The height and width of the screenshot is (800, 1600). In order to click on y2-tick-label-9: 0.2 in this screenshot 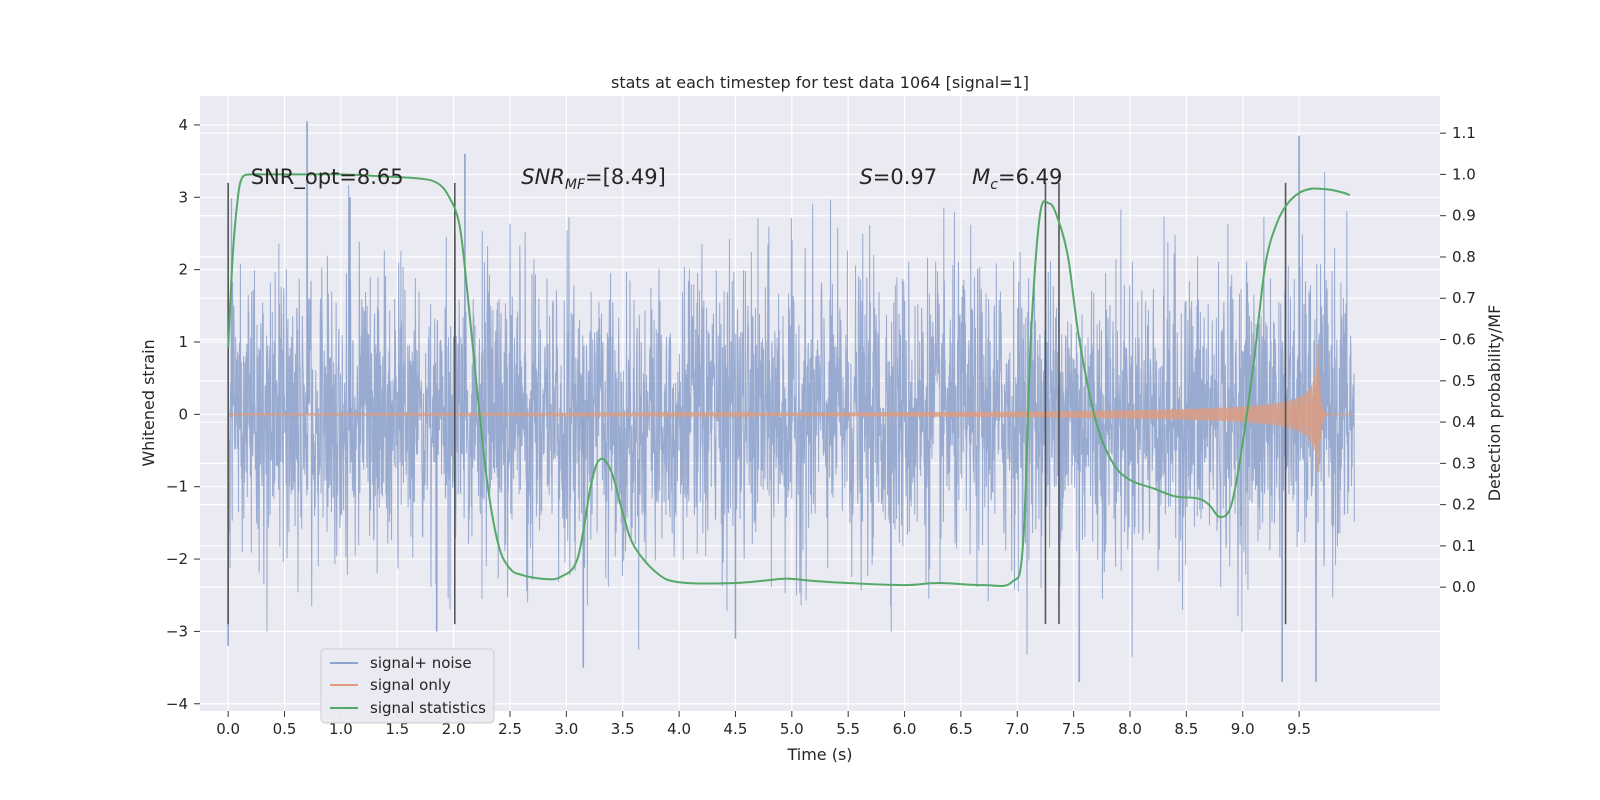, I will do `click(1464, 505)`.